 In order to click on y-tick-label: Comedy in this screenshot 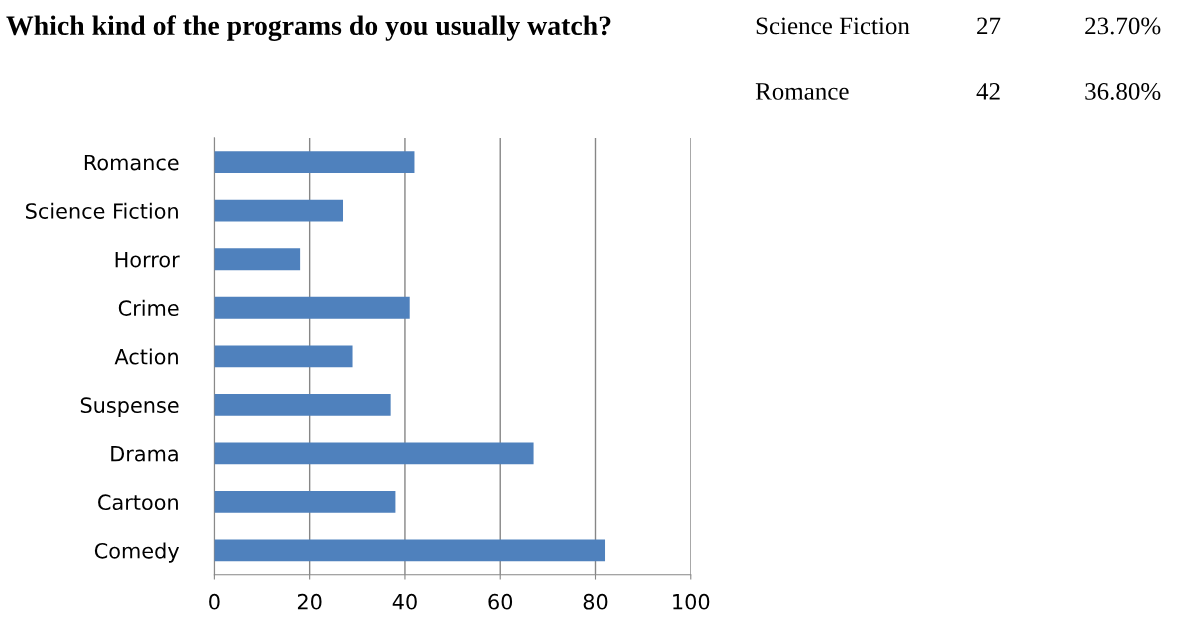, I will do `click(137, 552)`.